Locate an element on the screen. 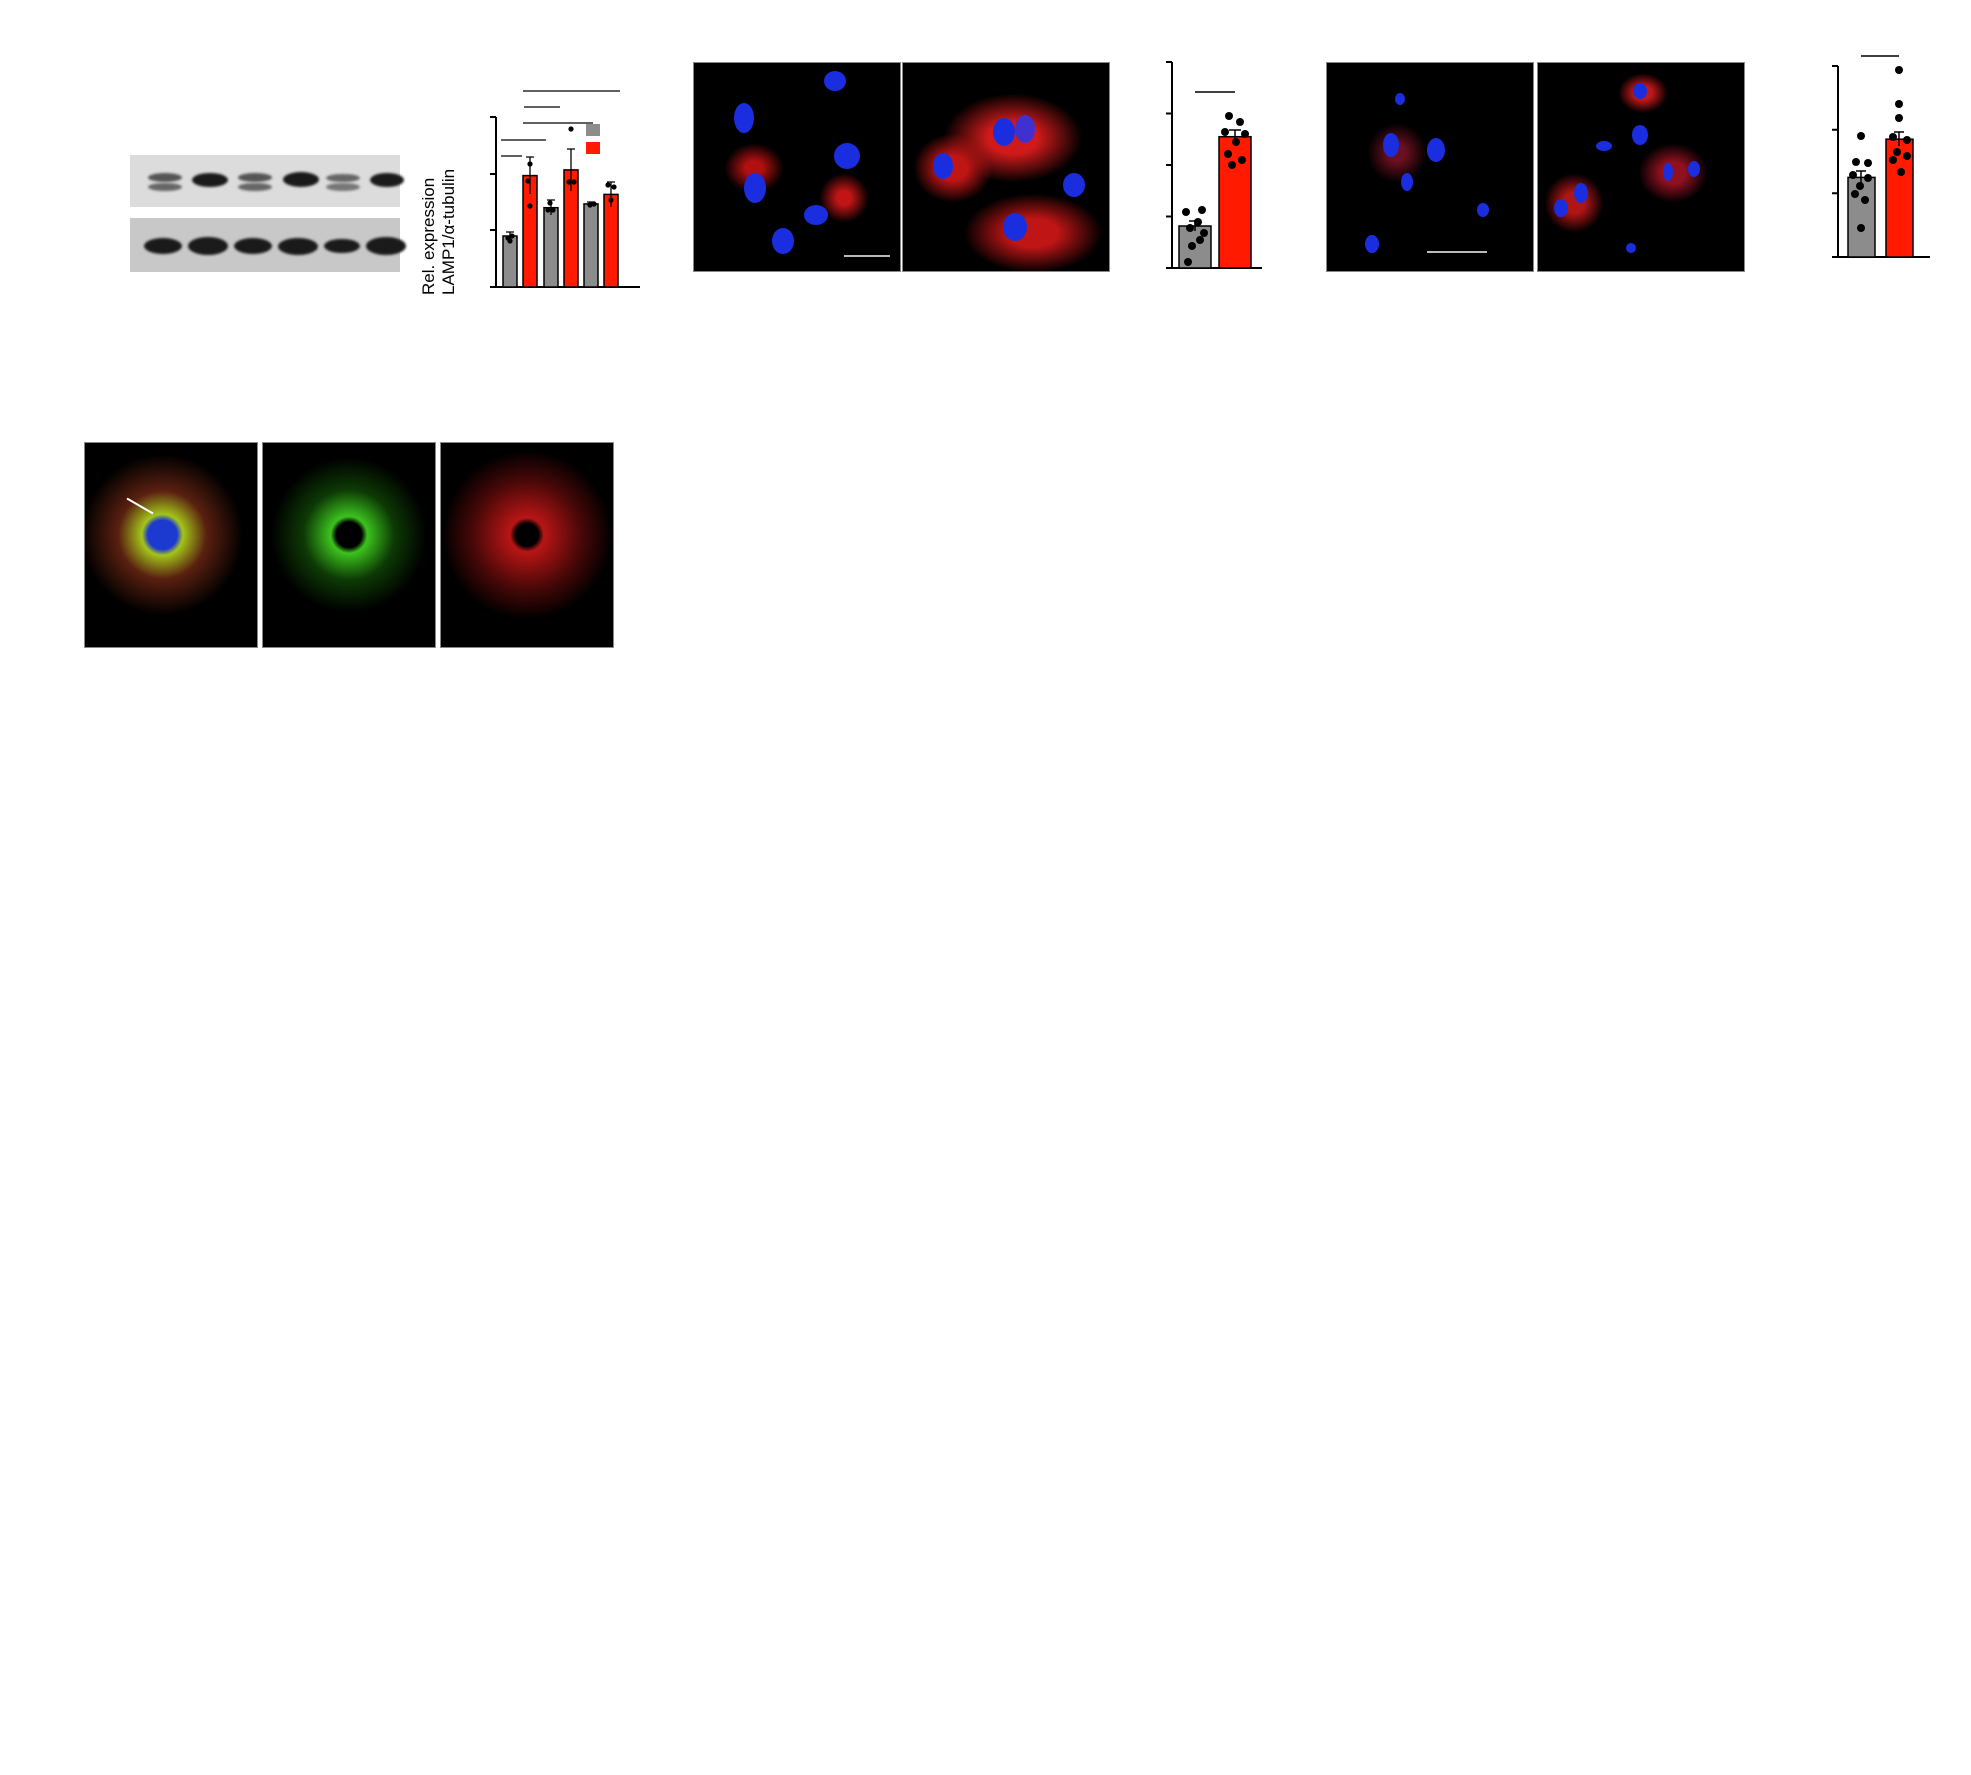 The image size is (1971, 1775). legend-swatch-msc-l is located at coordinates (593, 130).